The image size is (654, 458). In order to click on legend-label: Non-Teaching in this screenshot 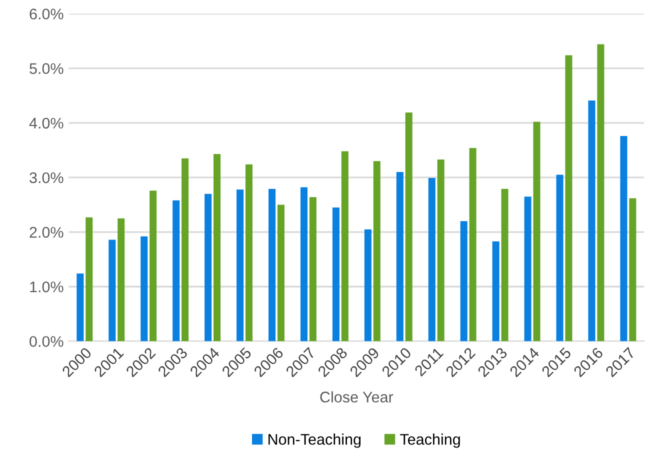, I will do `click(314, 441)`.